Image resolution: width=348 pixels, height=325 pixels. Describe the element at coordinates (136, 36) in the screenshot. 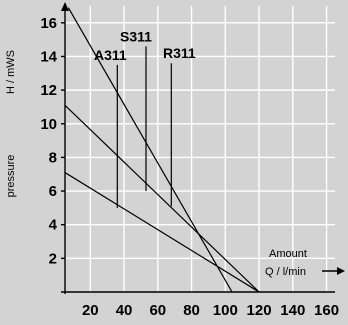

I see `series-label-s311: S311` at that location.